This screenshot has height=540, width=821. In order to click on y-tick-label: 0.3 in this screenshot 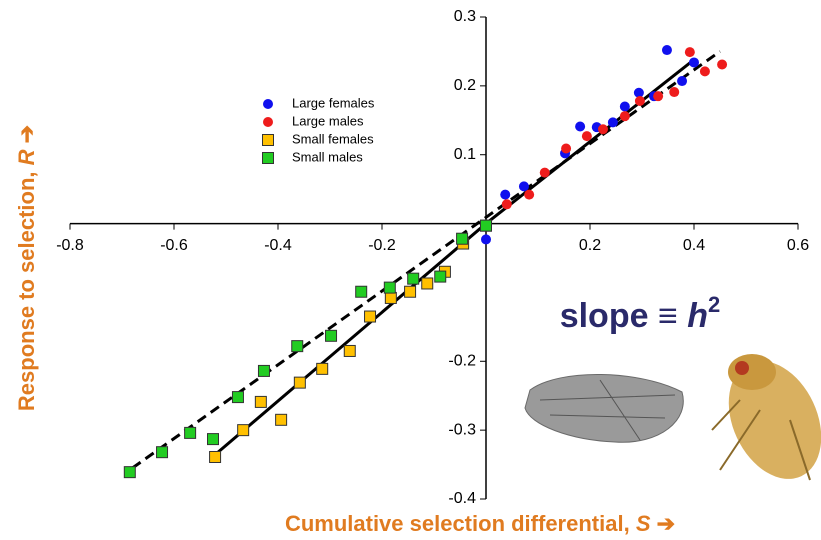, I will do `click(465, 16)`.